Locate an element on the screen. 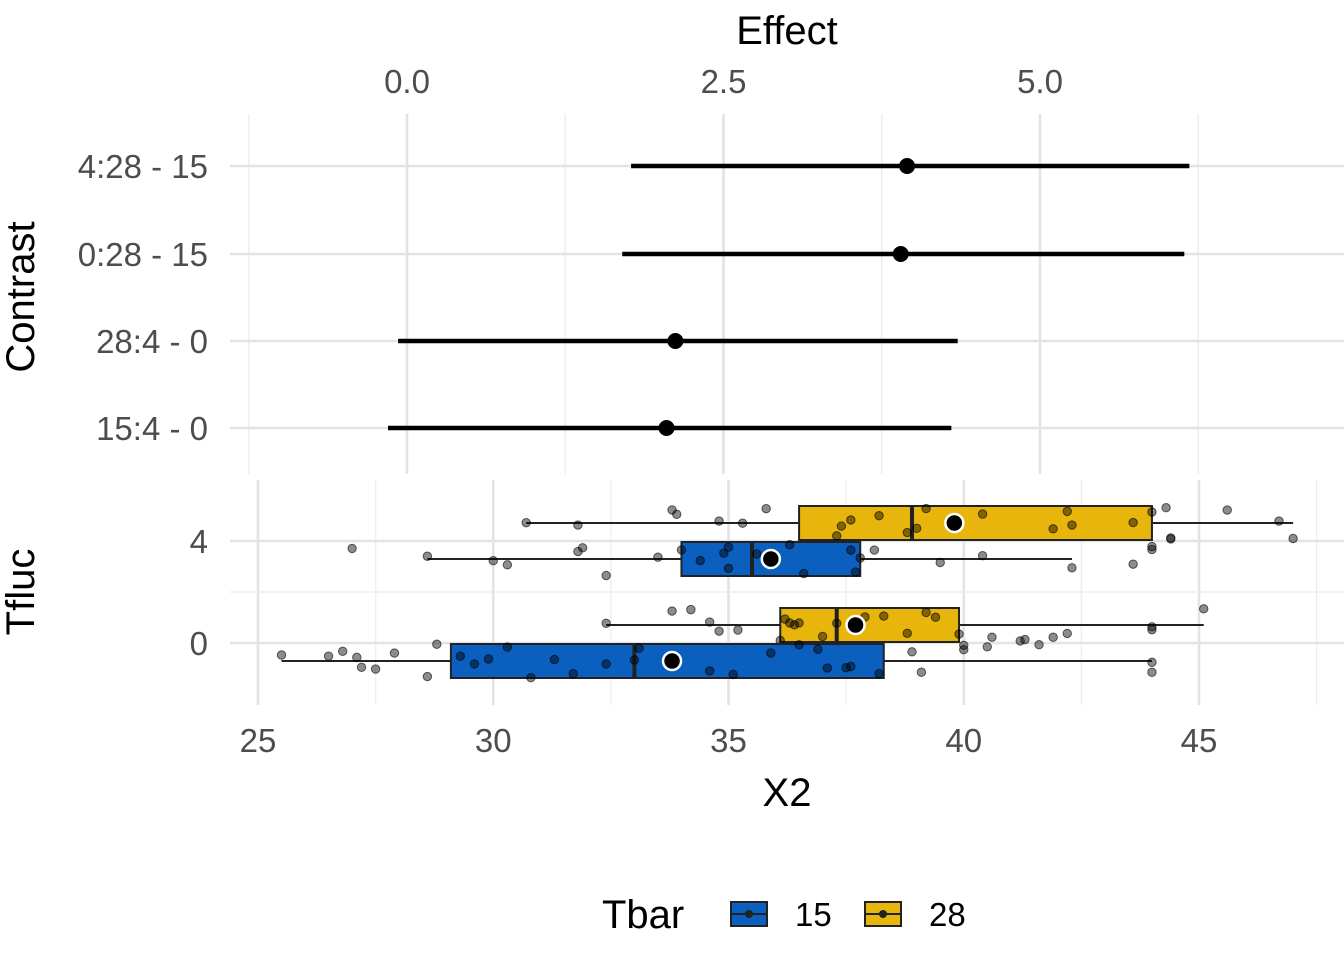 This screenshot has height=960, width=1344. boxplot-marks is located at coordinates (787, 593).